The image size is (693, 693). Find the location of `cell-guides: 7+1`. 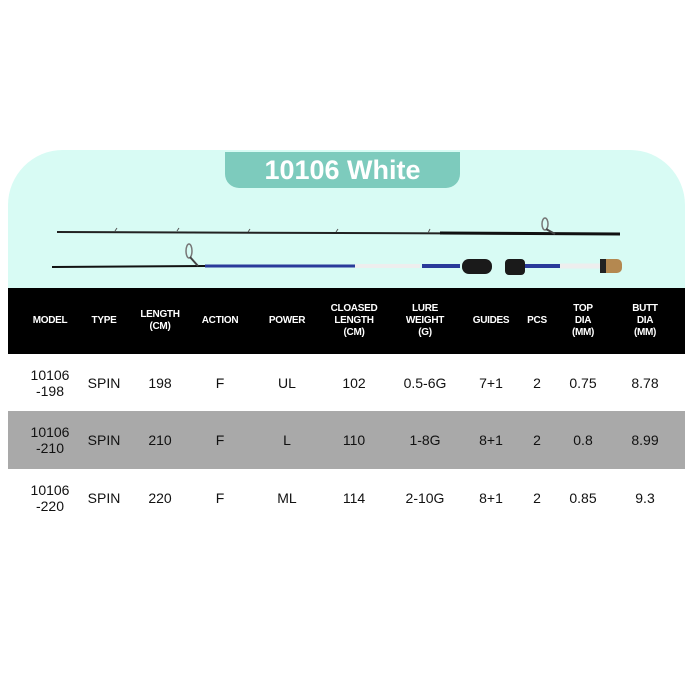

cell-guides: 7+1 is located at coordinates (491, 382).